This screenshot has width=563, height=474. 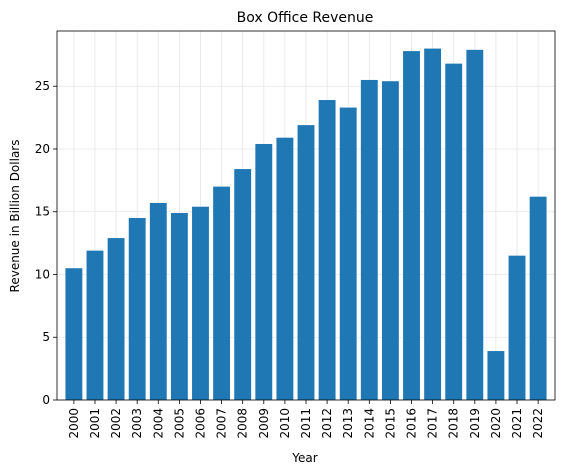 I want to click on bar-2006, so click(x=200, y=303).